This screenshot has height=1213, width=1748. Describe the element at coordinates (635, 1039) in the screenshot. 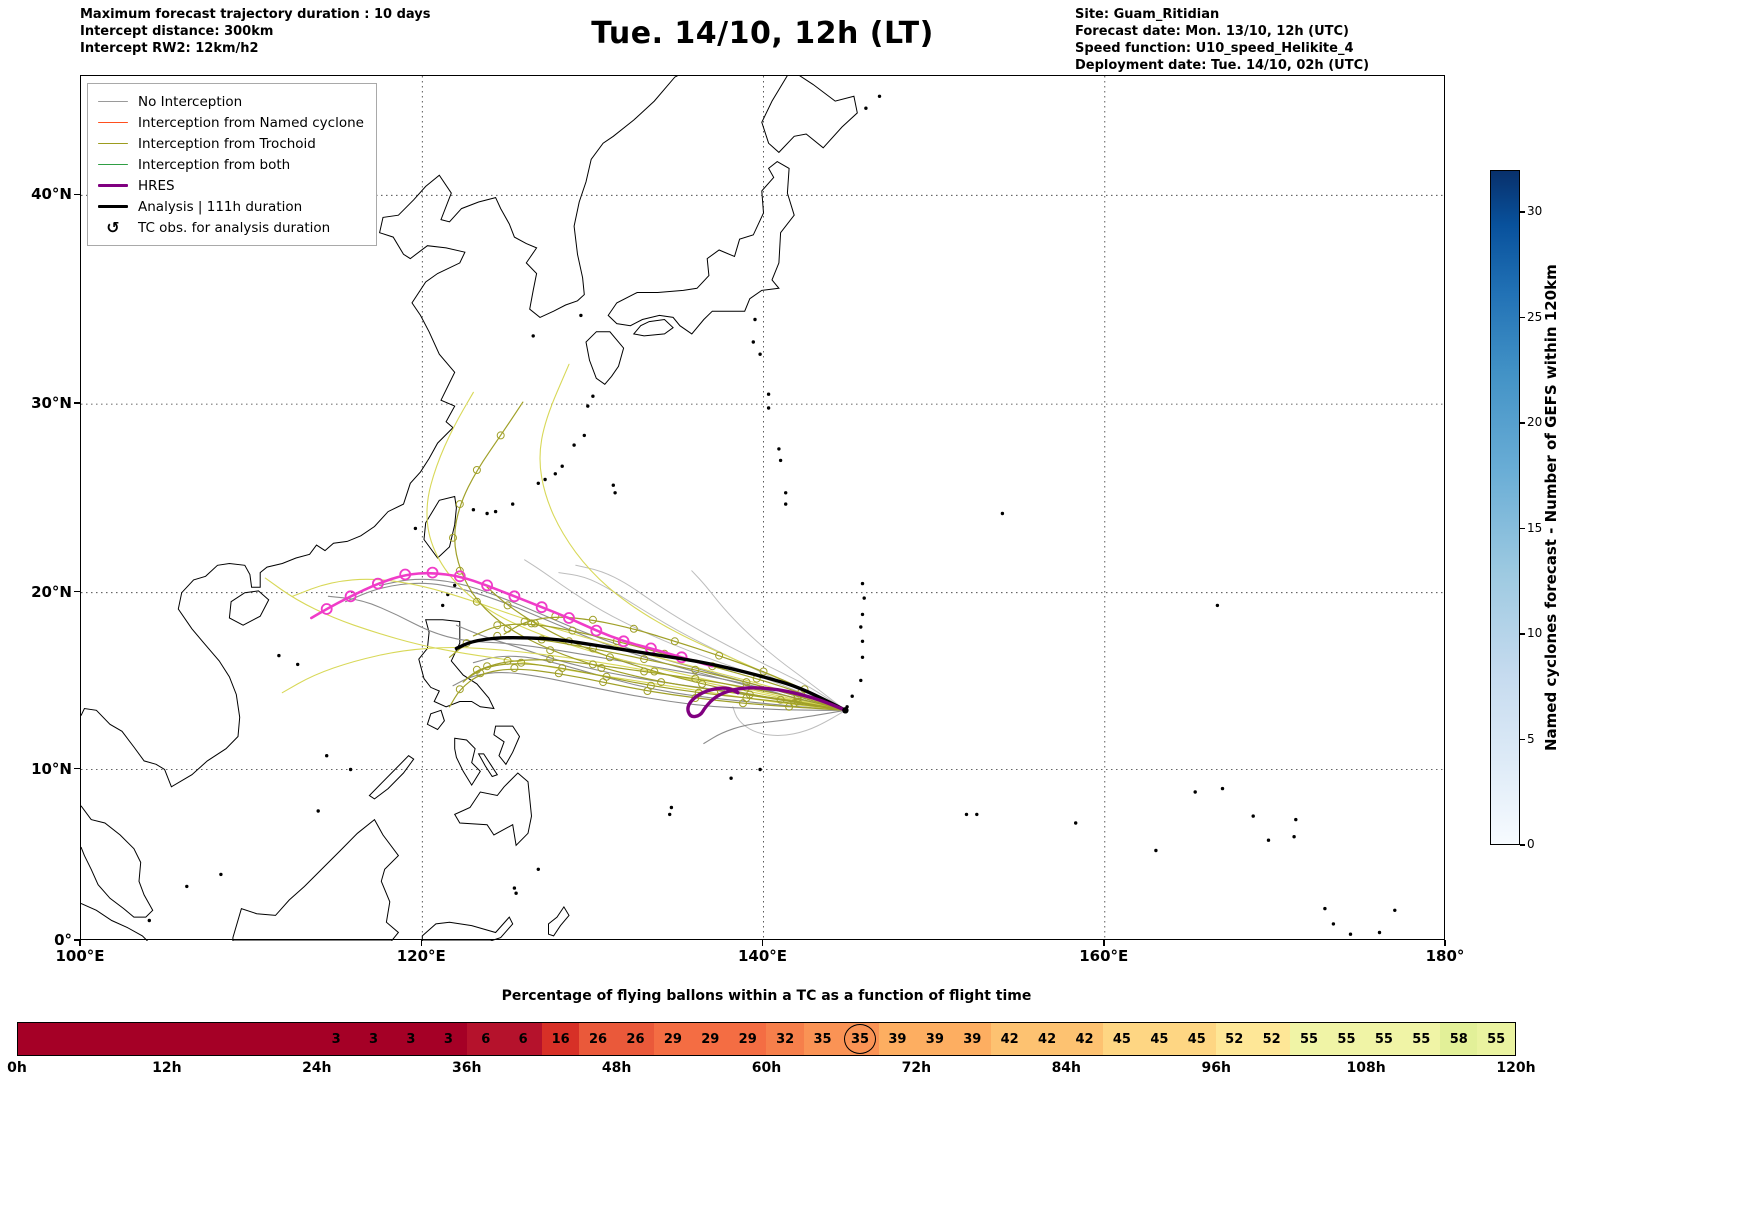

I see `strip-cell-value: 26` at that location.